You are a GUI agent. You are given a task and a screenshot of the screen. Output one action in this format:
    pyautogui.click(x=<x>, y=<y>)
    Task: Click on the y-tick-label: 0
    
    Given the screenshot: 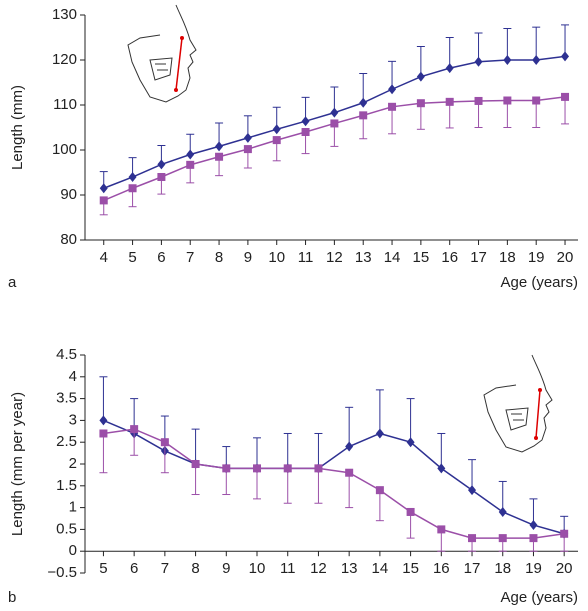 What is the action you would take?
    pyautogui.click(x=73, y=550)
    